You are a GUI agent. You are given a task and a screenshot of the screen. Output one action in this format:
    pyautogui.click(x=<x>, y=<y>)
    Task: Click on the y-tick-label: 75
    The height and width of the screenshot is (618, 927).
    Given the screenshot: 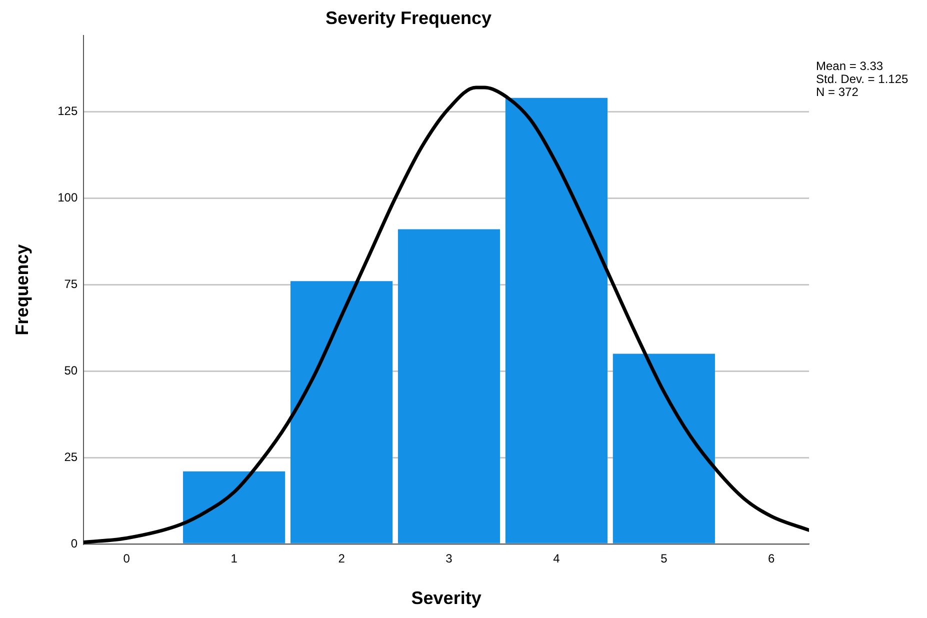 What is the action you would take?
    pyautogui.click(x=71, y=283)
    